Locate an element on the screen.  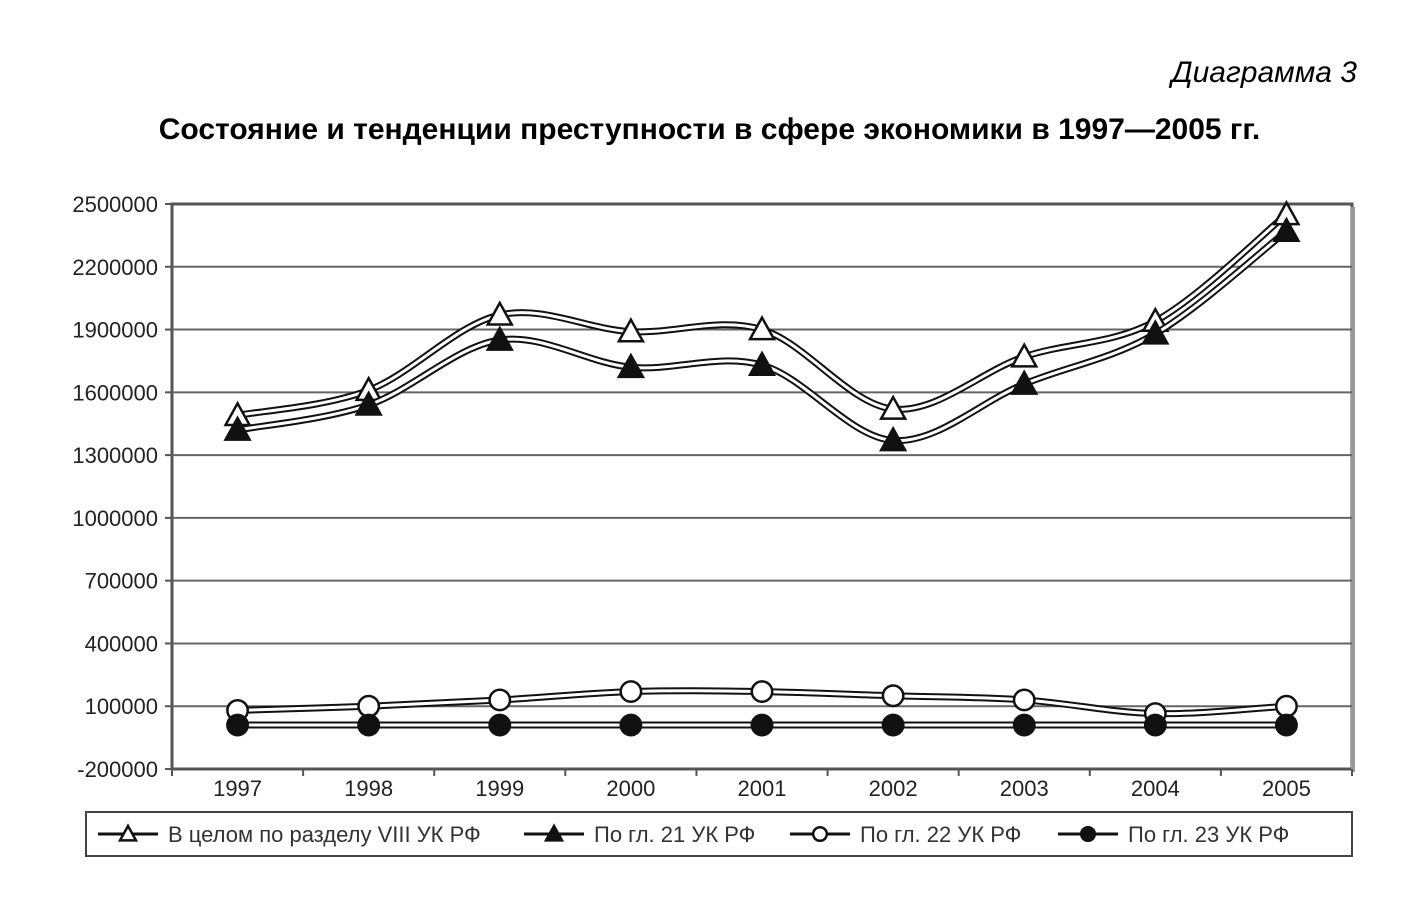
y-tick-label: -200000 is located at coordinates (117, 769).